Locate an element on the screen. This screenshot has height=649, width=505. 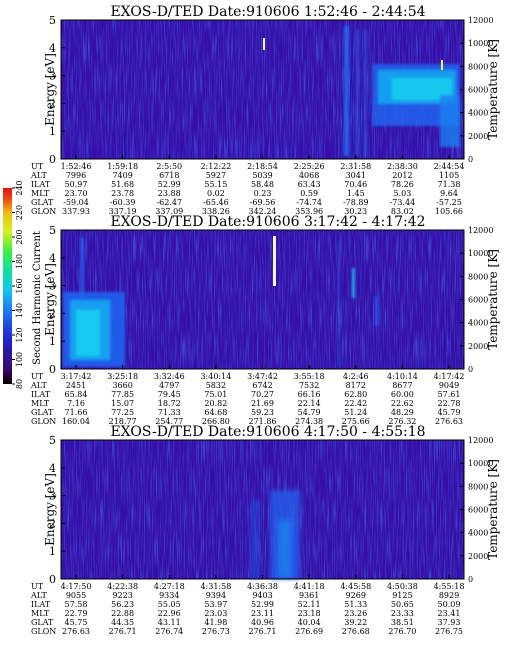
orbit-table-cell: 71.66 is located at coordinates (76, 412).